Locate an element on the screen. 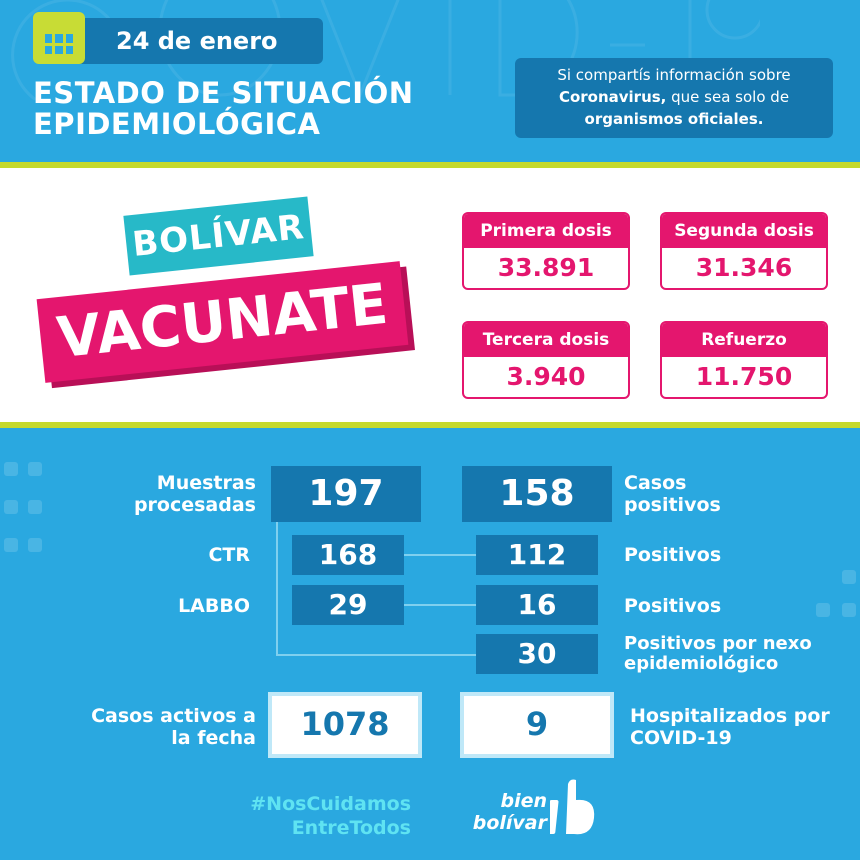  notice-bold: Coronavirus, is located at coordinates (612, 97).